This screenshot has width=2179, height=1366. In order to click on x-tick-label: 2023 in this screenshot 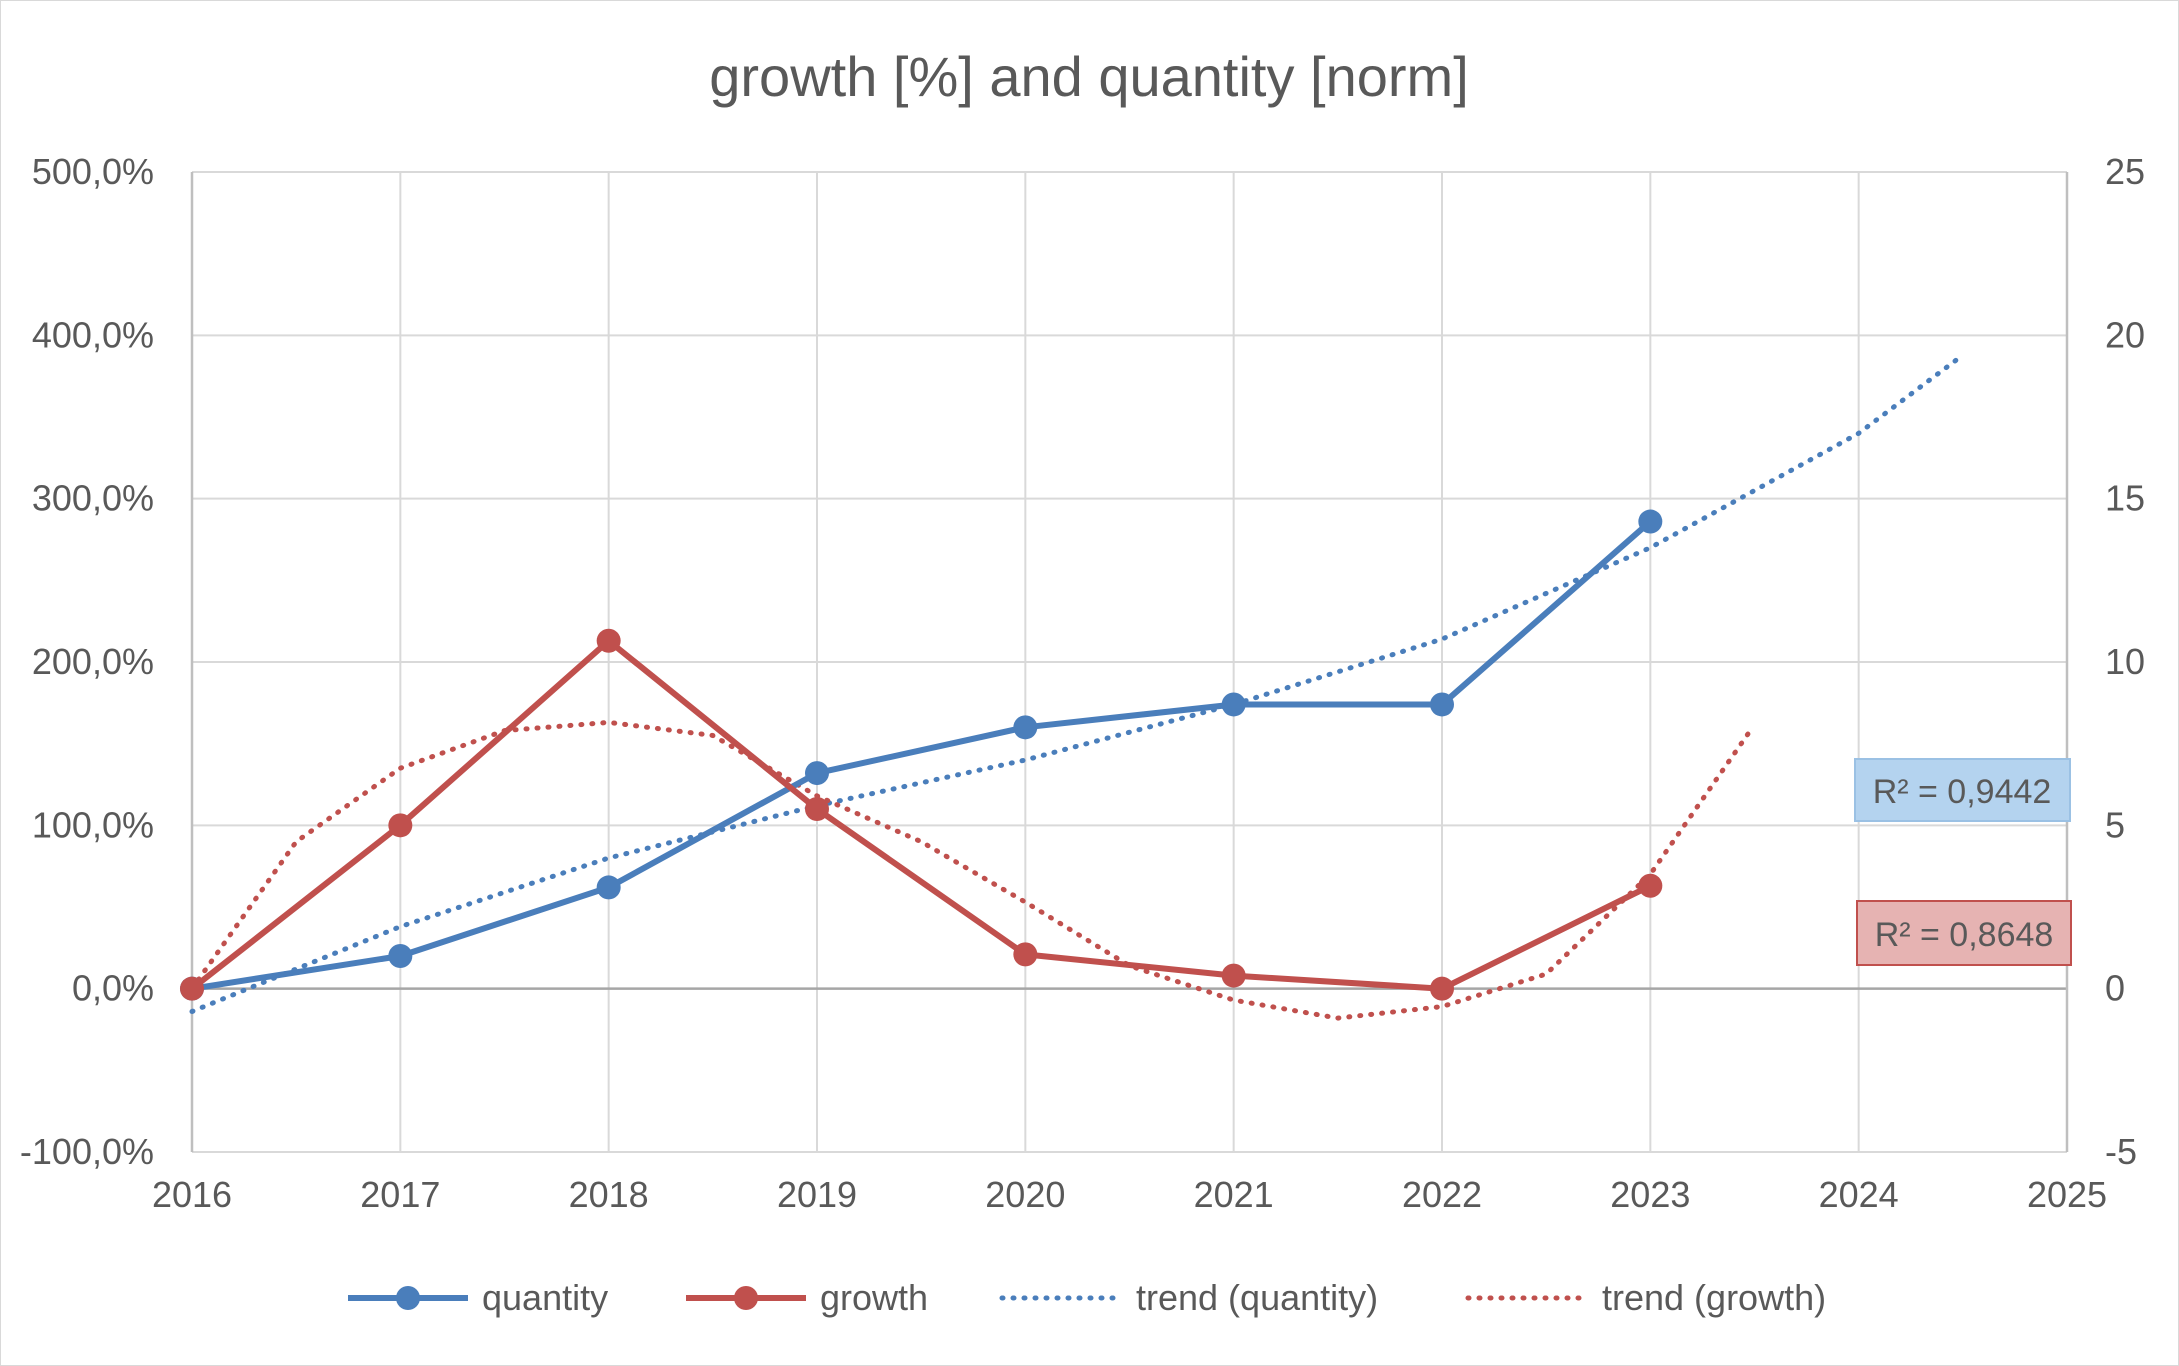, I will do `click(1650, 1194)`.